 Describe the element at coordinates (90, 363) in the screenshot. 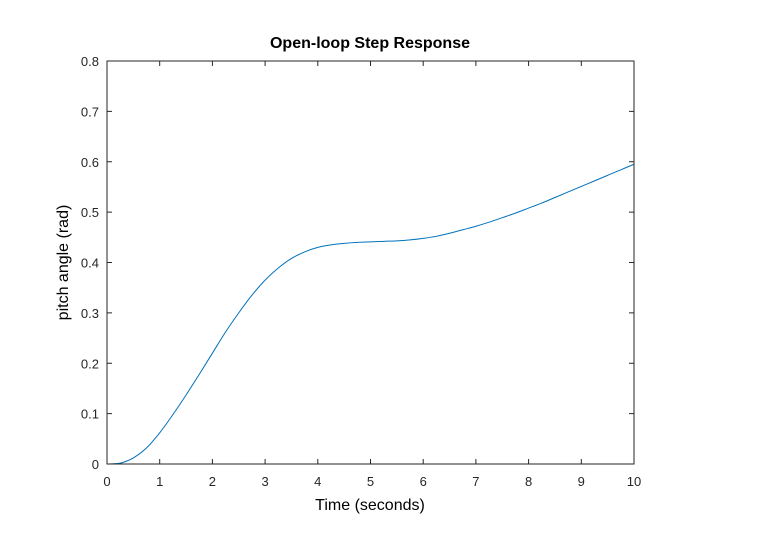

I see `y-tick-label: 0.2` at that location.